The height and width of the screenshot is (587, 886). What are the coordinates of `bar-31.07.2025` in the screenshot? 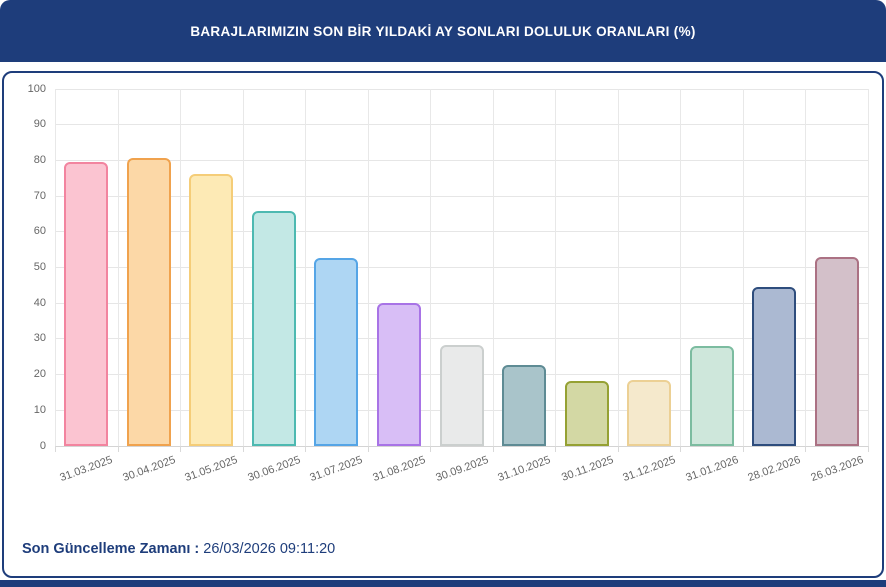 It's located at (336, 351).